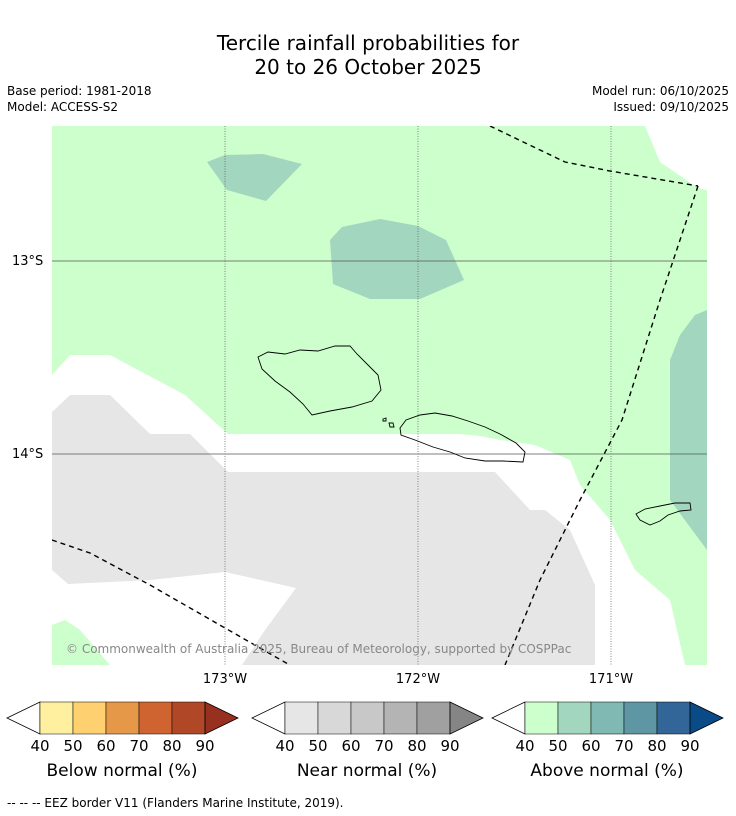  What do you see at coordinates (172, 602) in the screenshot?
I see `eez-border-south` at bounding box center [172, 602].